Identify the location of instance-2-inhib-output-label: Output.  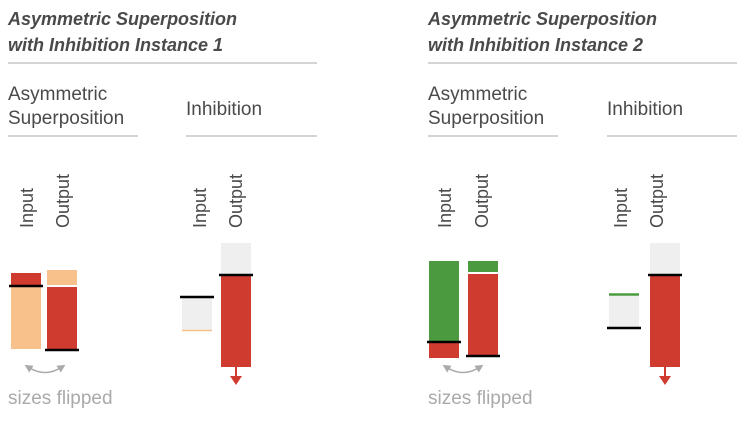
(657, 201).